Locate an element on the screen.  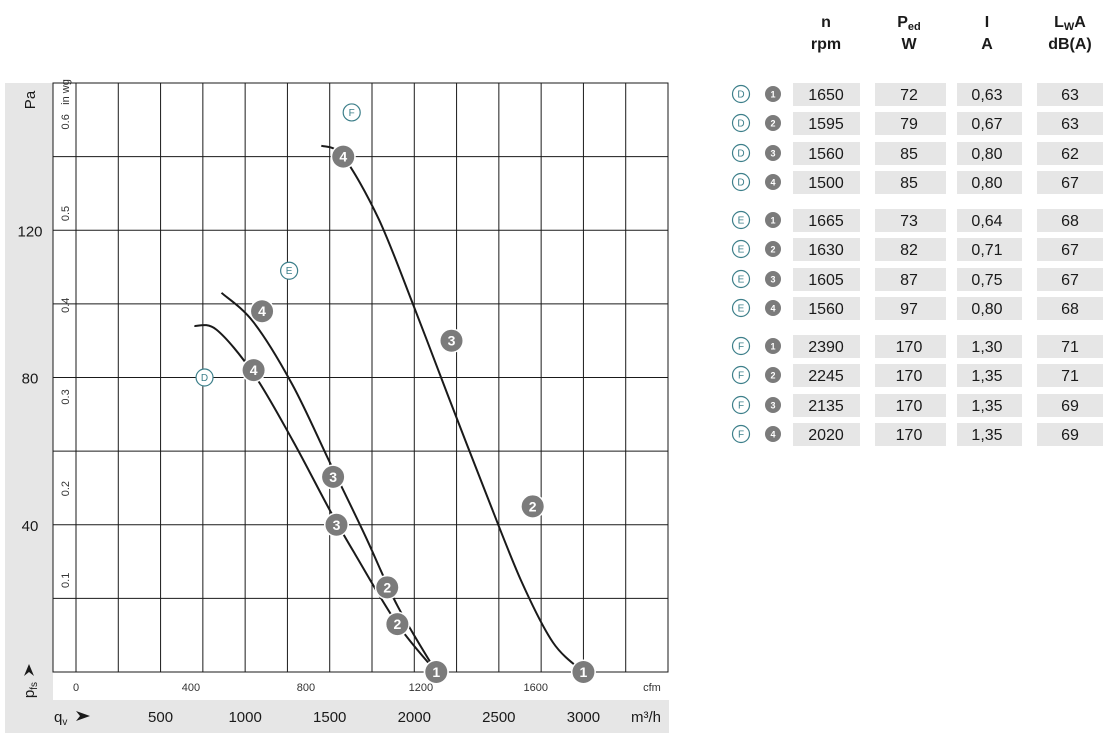
row-curve-letter: D is located at coordinates (740, 183).